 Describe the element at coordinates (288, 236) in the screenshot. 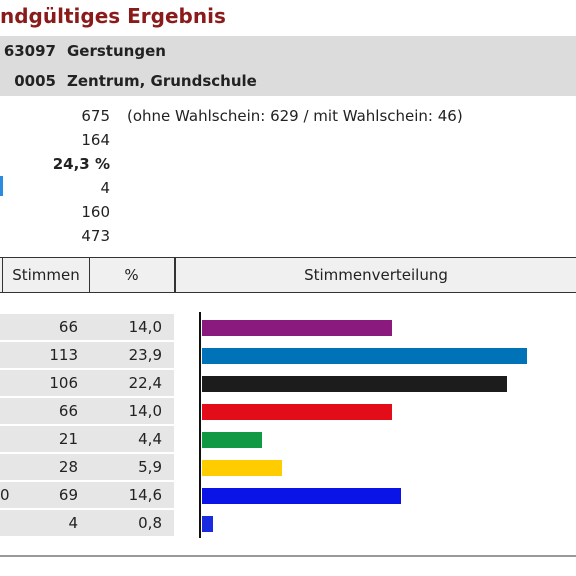

I see `stat-row: 473` at that location.